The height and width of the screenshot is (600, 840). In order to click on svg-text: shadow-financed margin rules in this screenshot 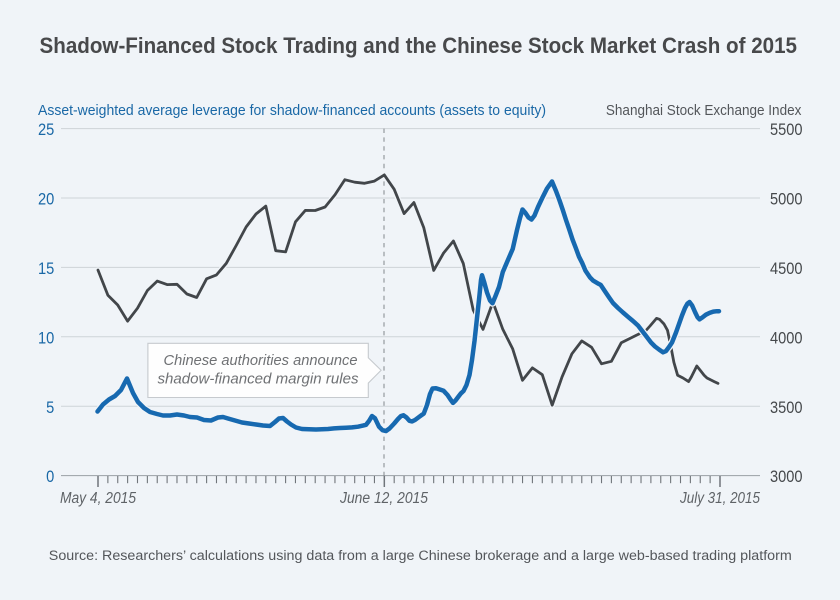, I will do `click(258, 379)`.